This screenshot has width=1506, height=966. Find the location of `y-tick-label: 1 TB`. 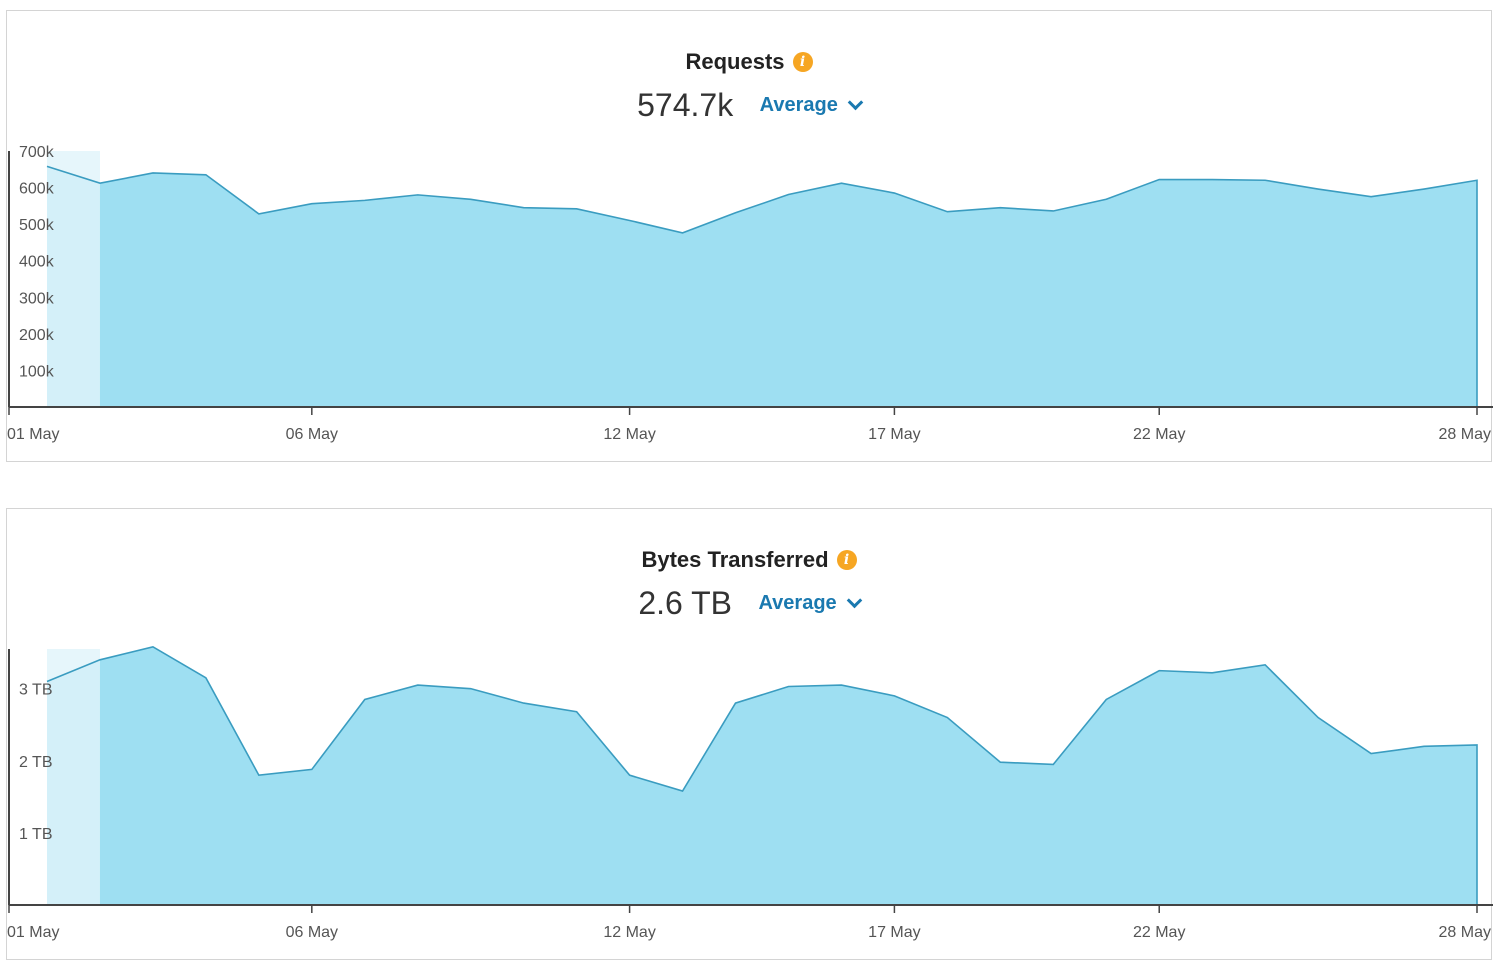

y-tick-label: 1 TB is located at coordinates (36, 834).